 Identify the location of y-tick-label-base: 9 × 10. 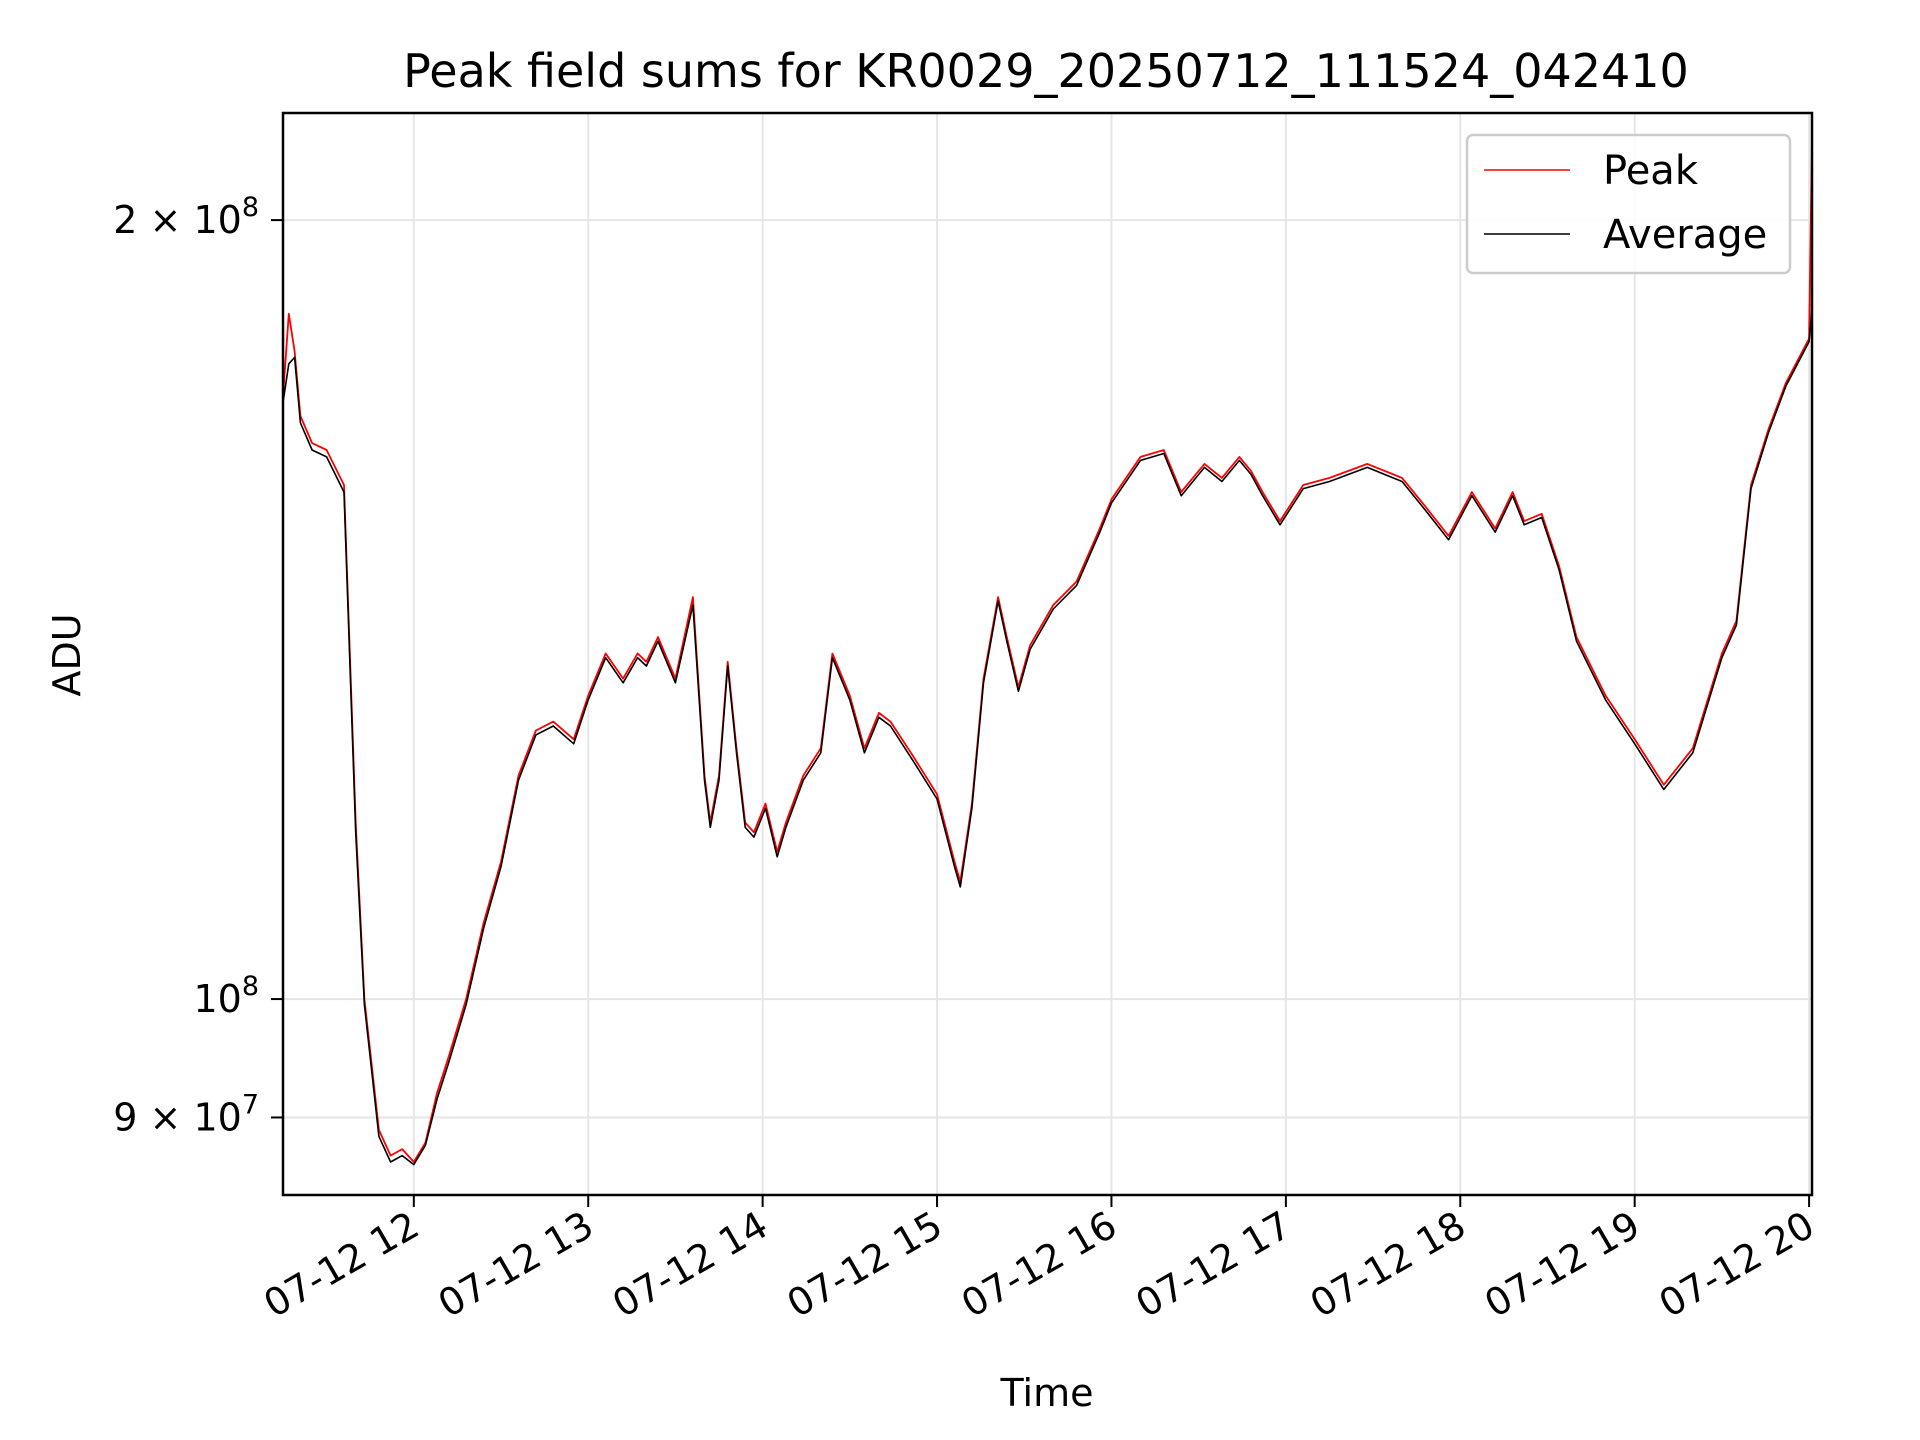
(177, 1117).